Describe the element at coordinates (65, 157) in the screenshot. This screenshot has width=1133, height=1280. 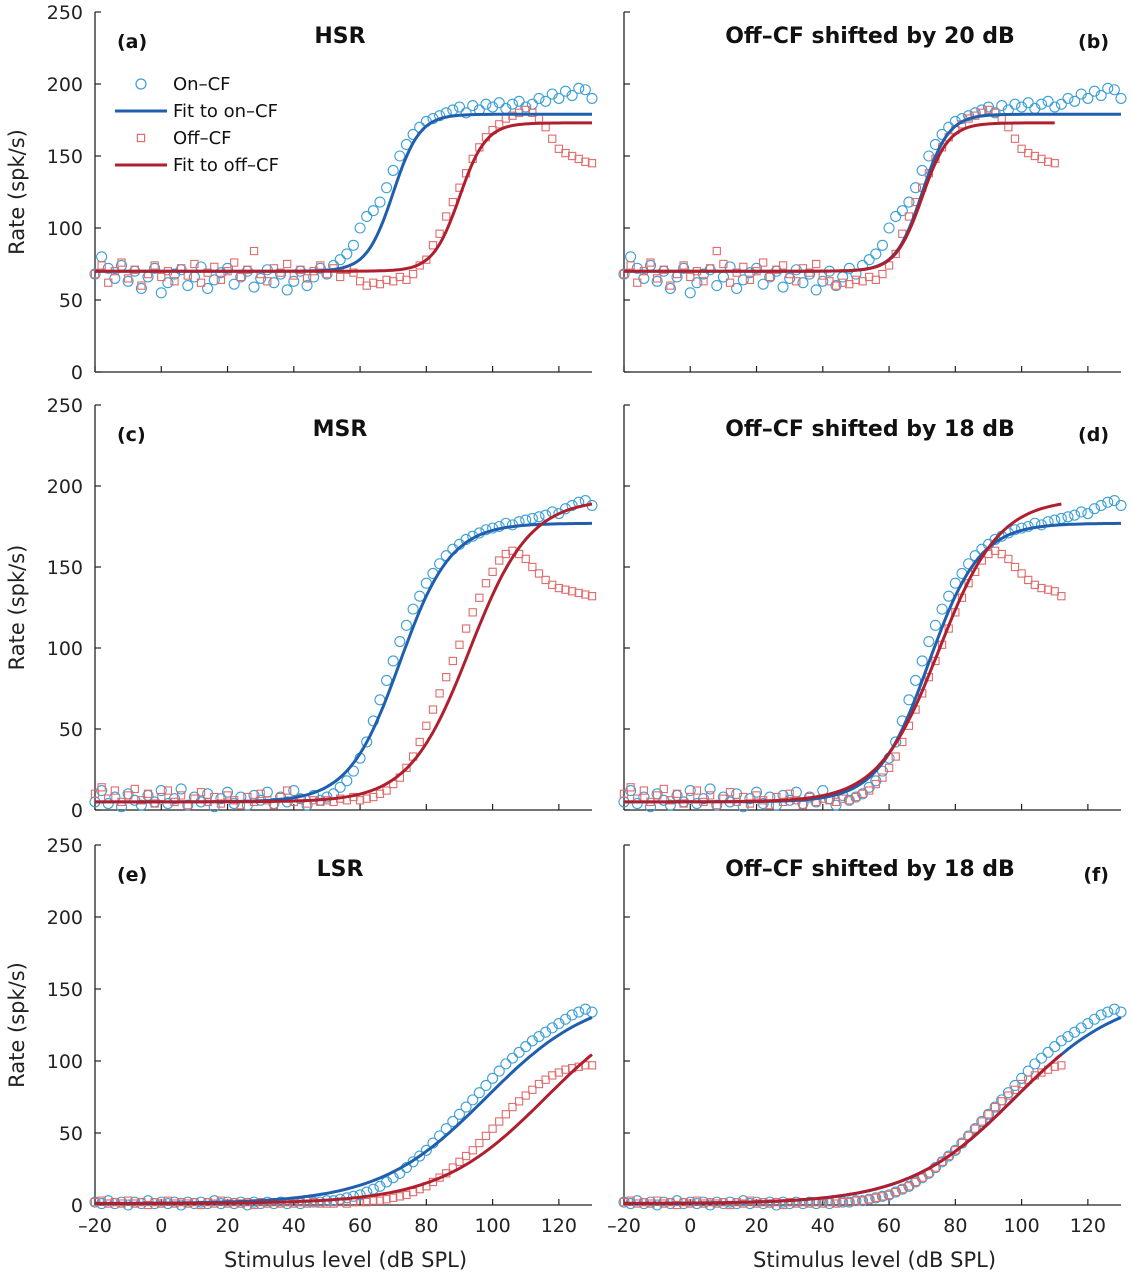
I see `y-tick-label: 150` at that location.